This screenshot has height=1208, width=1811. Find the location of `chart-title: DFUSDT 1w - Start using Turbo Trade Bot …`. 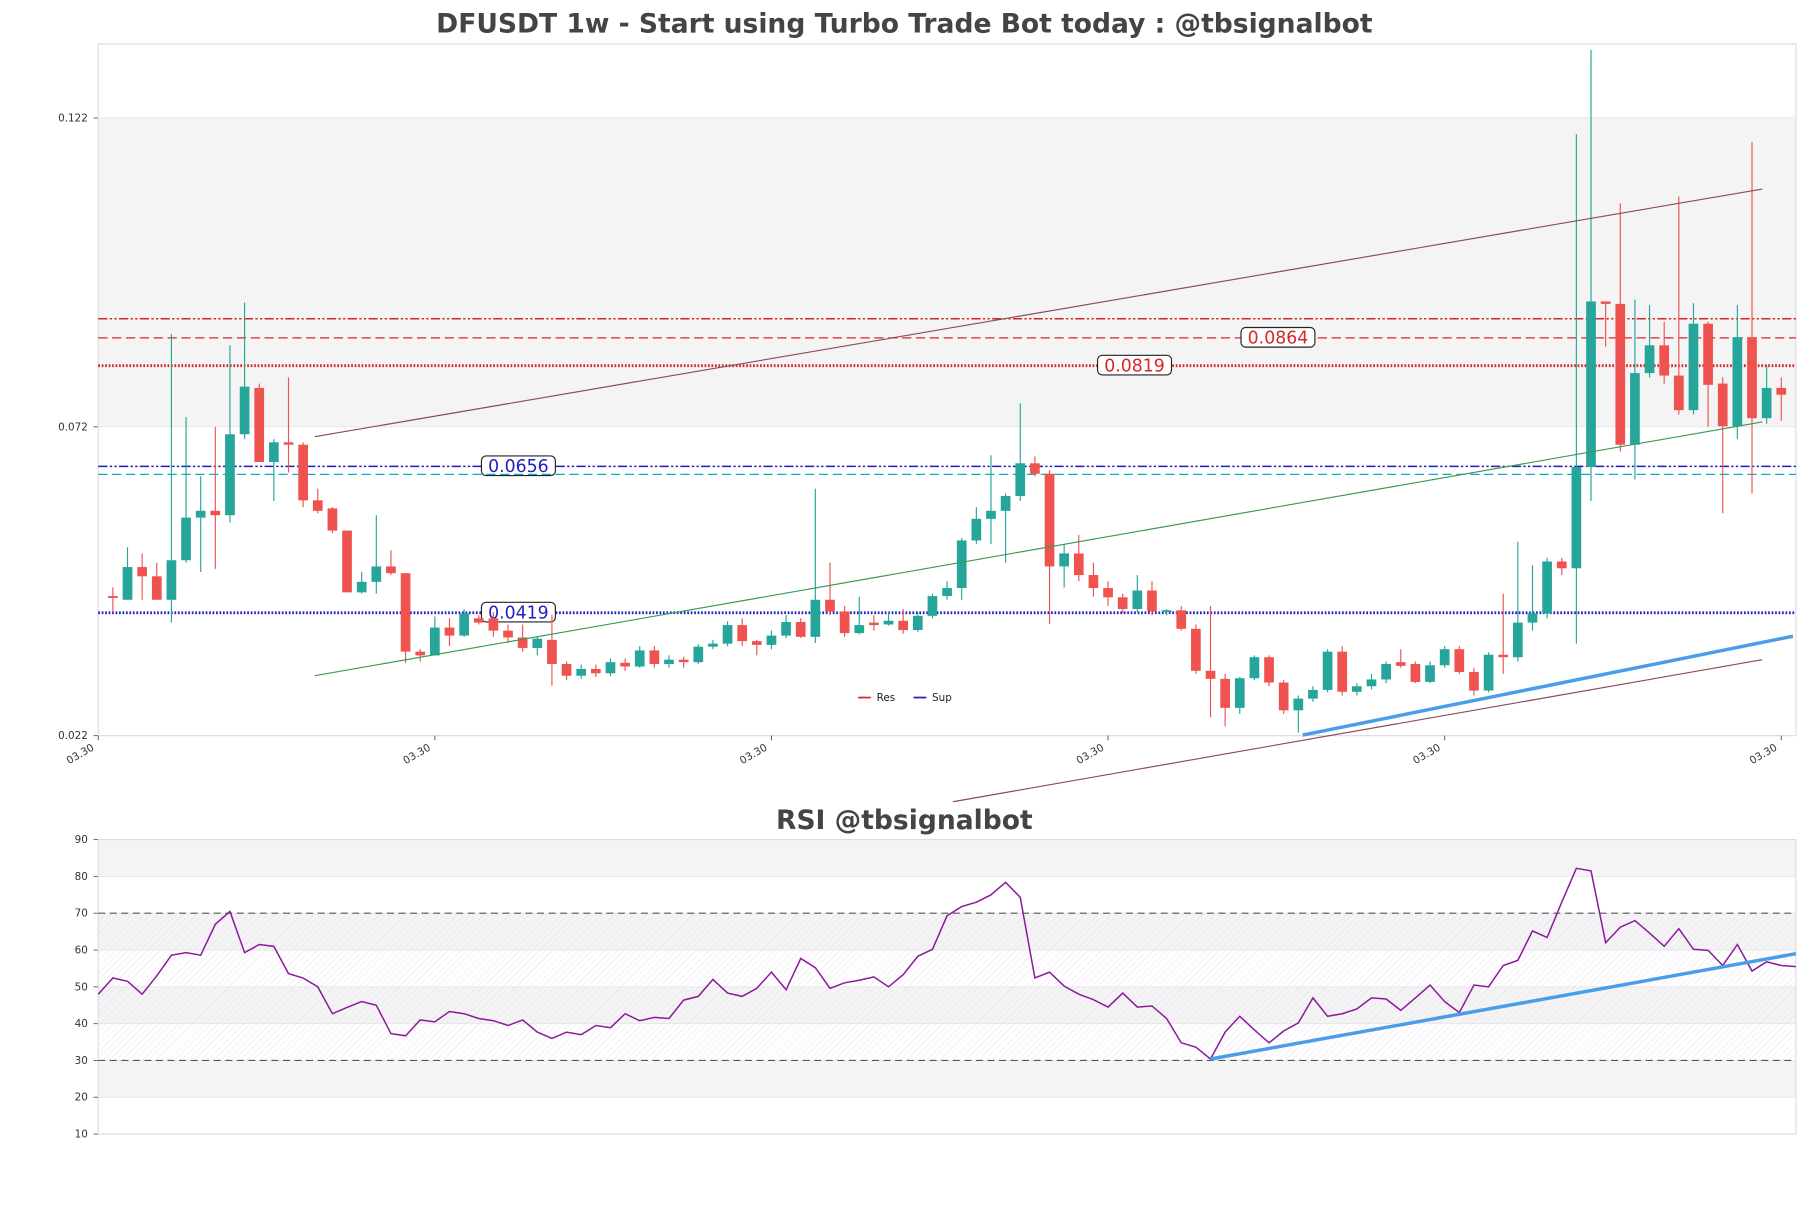

chart-title: DFUSDT 1w - Start using Turbo Trade Bot … is located at coordinates (904, 23).